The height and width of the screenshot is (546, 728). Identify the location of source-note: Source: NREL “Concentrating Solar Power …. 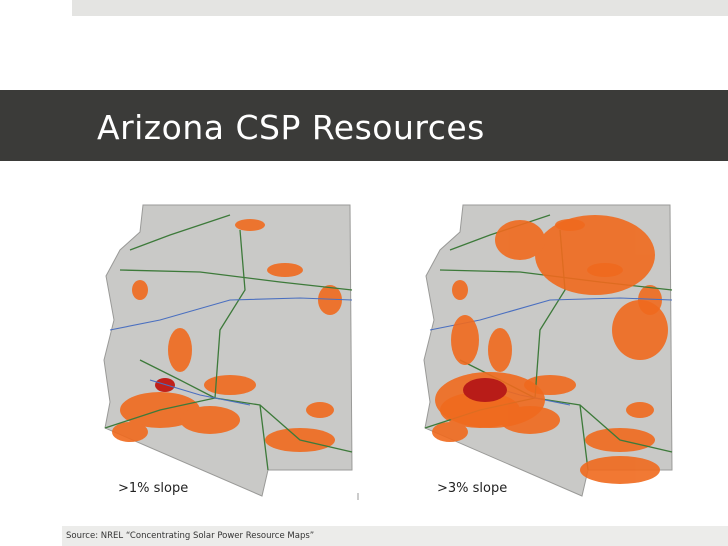
(190, 536).